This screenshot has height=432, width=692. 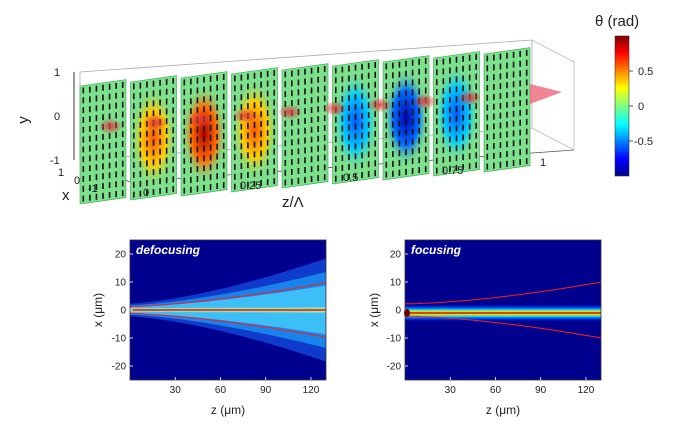 What do you see at coordinates (61, 173) in the screenshot?
I see `x-tick-label-1: 1` at bounding box center [61, 173].